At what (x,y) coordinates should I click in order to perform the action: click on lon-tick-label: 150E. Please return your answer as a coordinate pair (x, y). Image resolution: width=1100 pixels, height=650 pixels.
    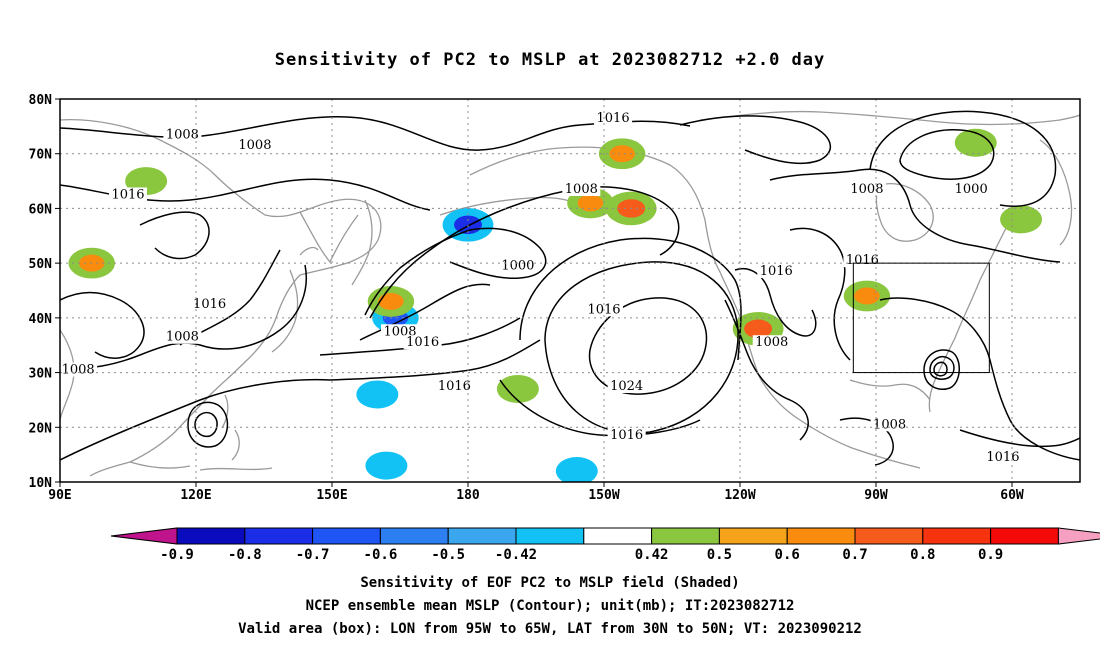
    Looking at the image, I should click on (331, 495).